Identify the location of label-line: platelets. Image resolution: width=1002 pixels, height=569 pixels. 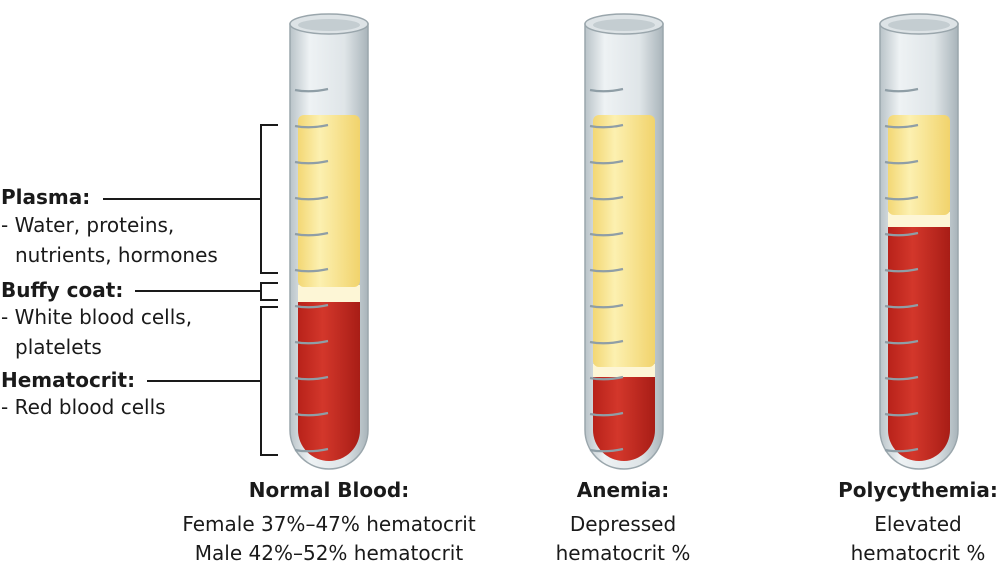
(58, 347).